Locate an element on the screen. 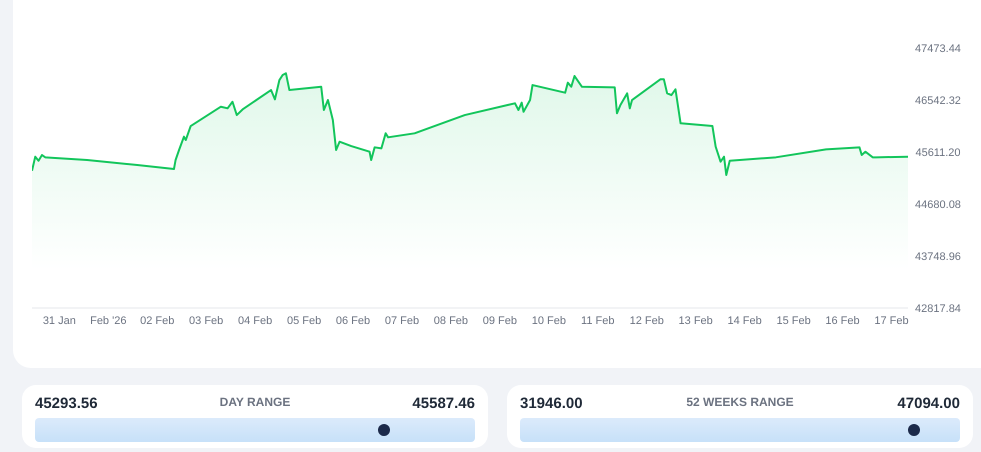 Image resolution: width=981 pixels, height=452 pixels. x-tick-label: 09 Feb is located at coordinates (500, 320).